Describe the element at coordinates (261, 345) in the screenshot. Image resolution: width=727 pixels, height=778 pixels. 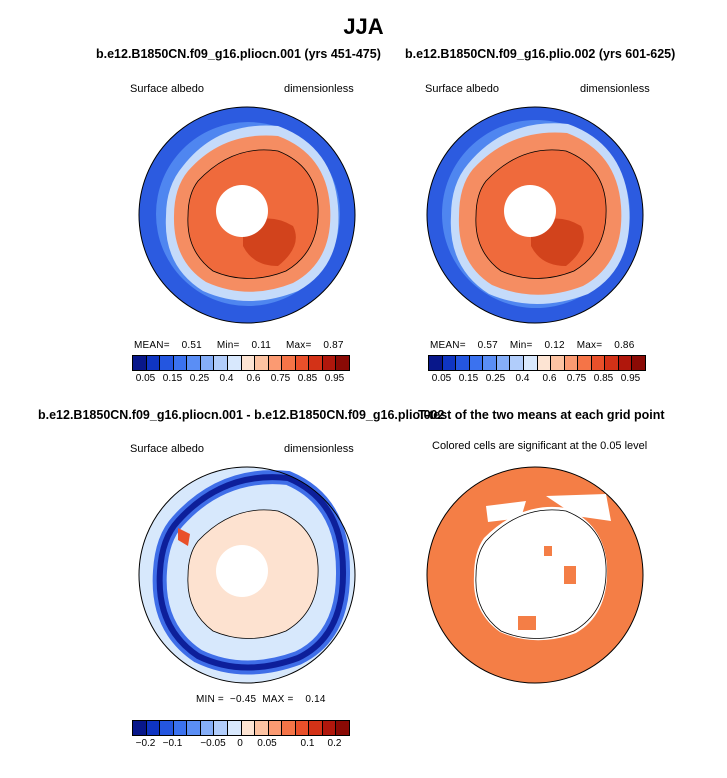
I see `min-value: 0.11` at that location.